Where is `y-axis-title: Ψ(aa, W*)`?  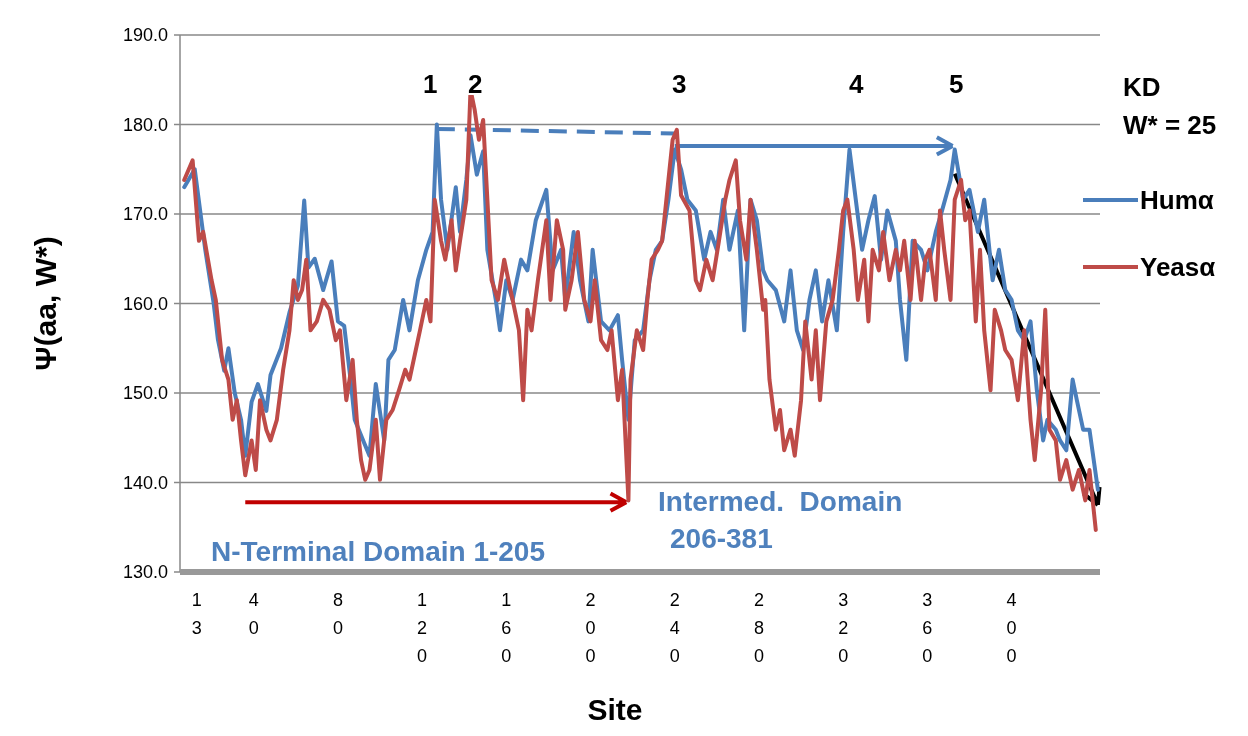
y-axis-title: Ψ(aa, W*) is located at coordinates (45, 303).